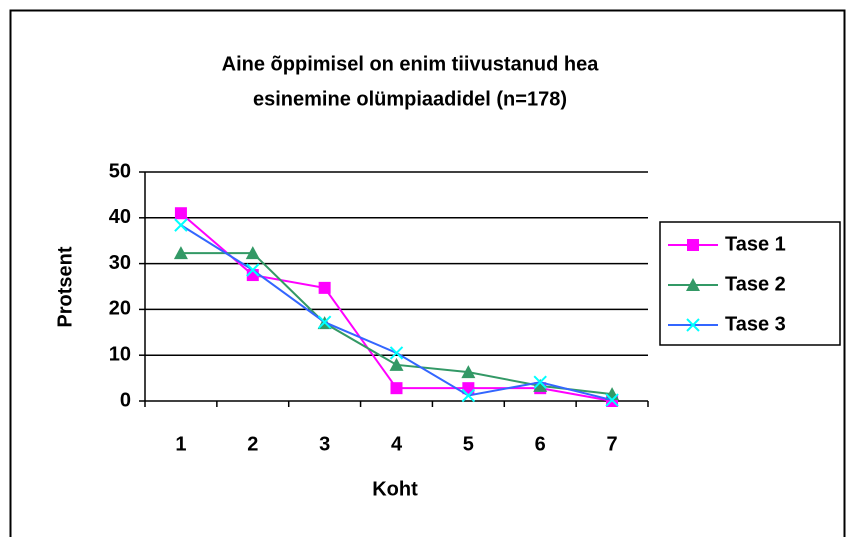 This screenshot has height=537, width=847. Describe the element at coordinates (540, 444) in the screenshot. I see `x-tick-label: 6` at that location.